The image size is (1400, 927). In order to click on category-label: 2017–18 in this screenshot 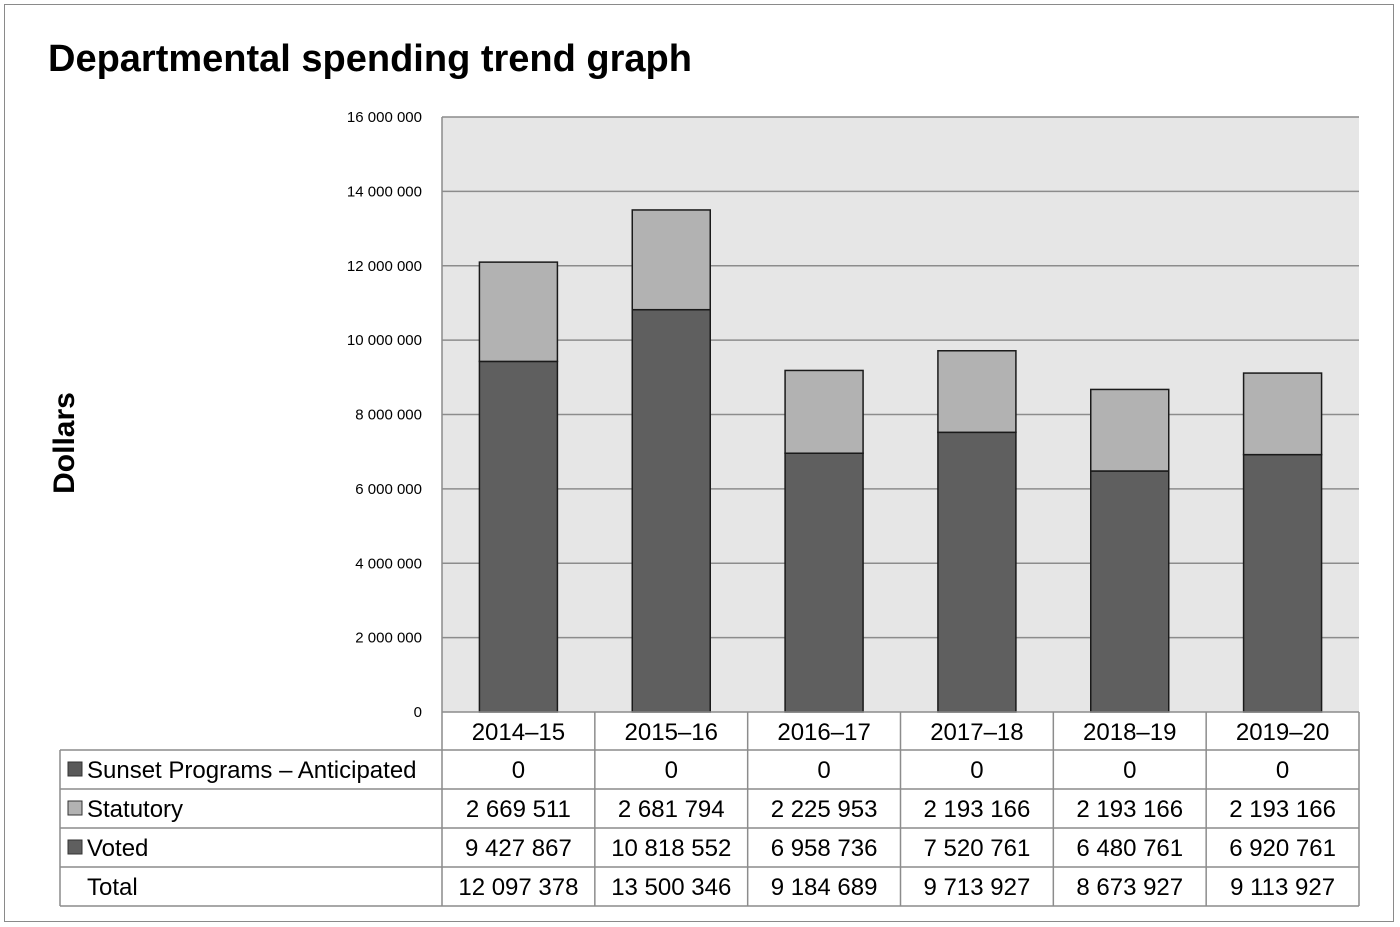, I will do `click(976, 732)`.